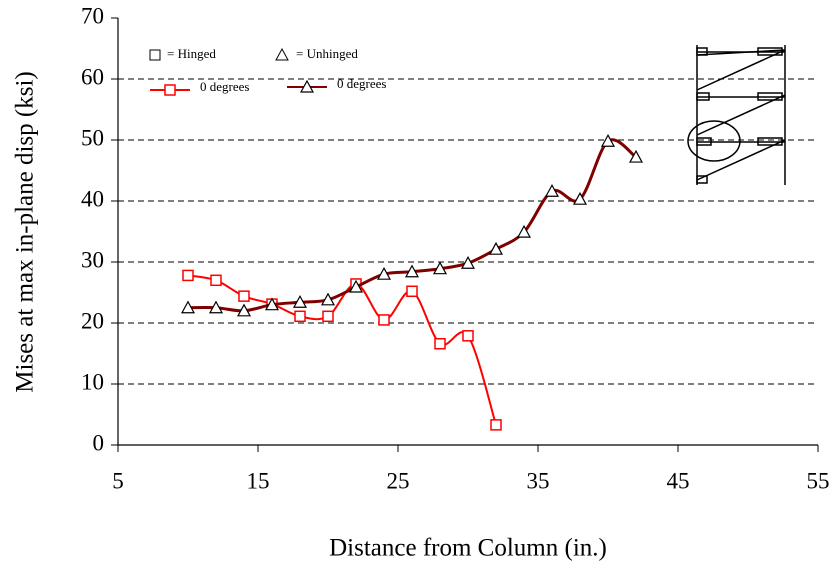 The height and width of the screenshot is (571, 835). I want to click on x-tick-label: 5, so click(118, 480).